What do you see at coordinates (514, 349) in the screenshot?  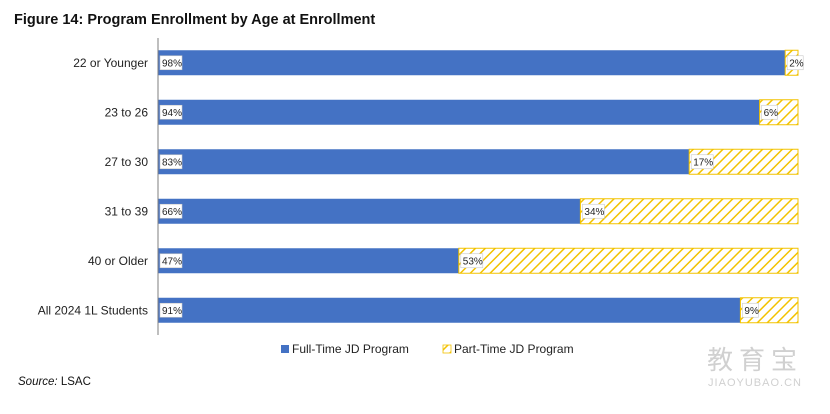 I see `legend-part-time-label: Part-Time JD Program` at bounding box center [514, 349].